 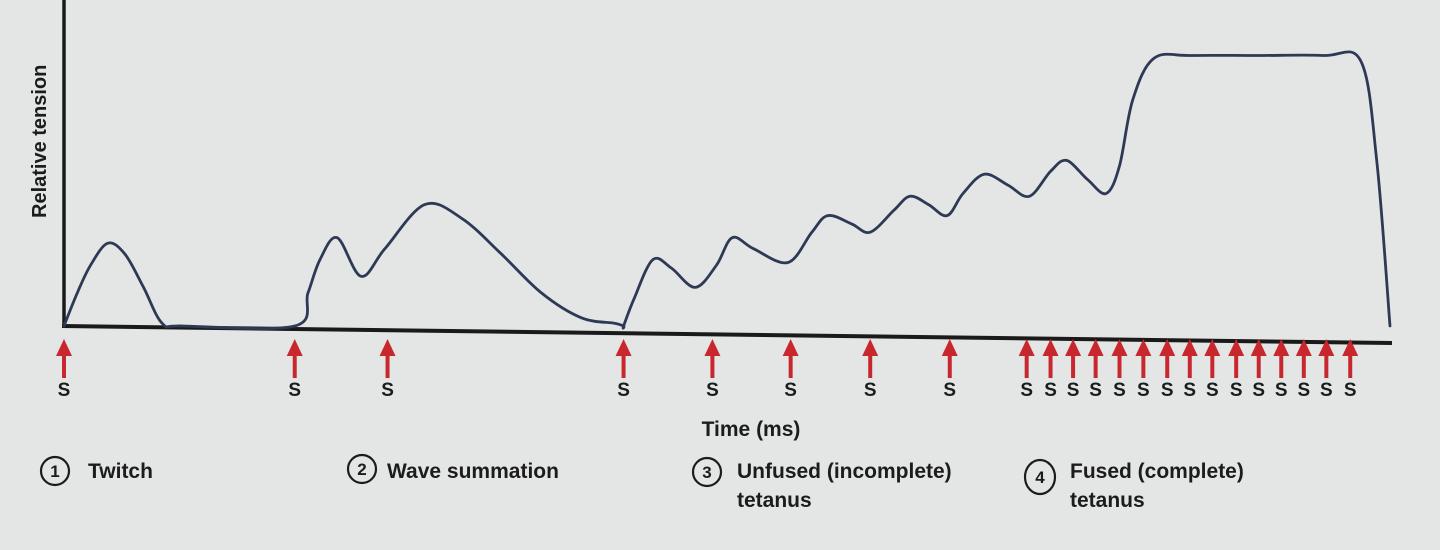 What do you see at coordinates (623, 370) in the screenshot?
I see `stimulus-3: S` at bounding box center [623, 370].